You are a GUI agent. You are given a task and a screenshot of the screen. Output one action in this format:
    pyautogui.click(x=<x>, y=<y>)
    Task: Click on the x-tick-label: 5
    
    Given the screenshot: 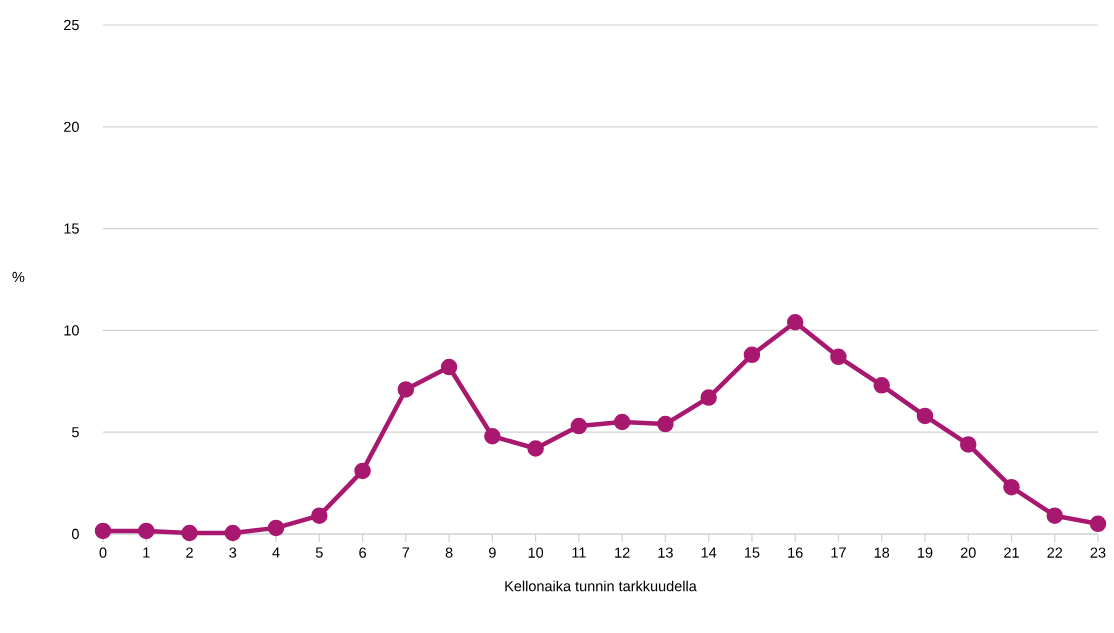 What is the action you would take?
    pyautogui.click(x=319, y=552)
    